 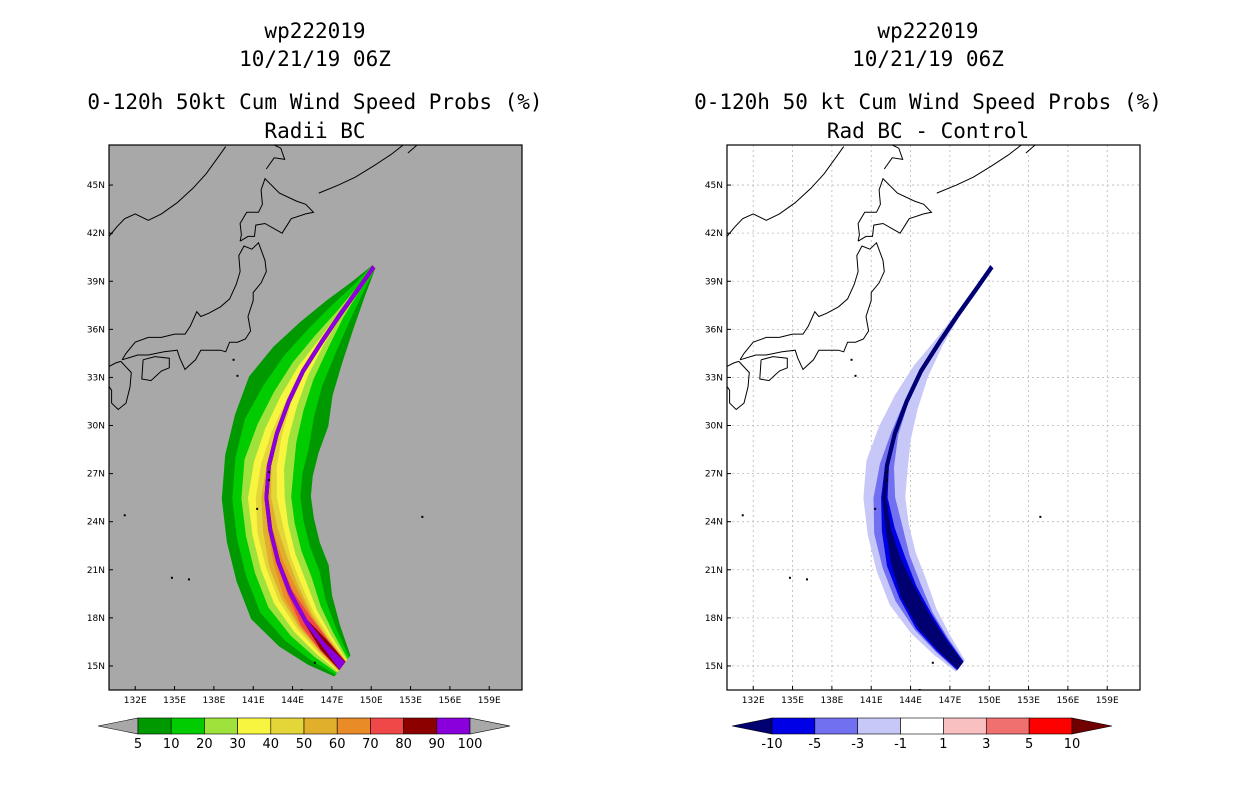 I want to click on y-tick-label: 45N, so click(x=96, y=186).